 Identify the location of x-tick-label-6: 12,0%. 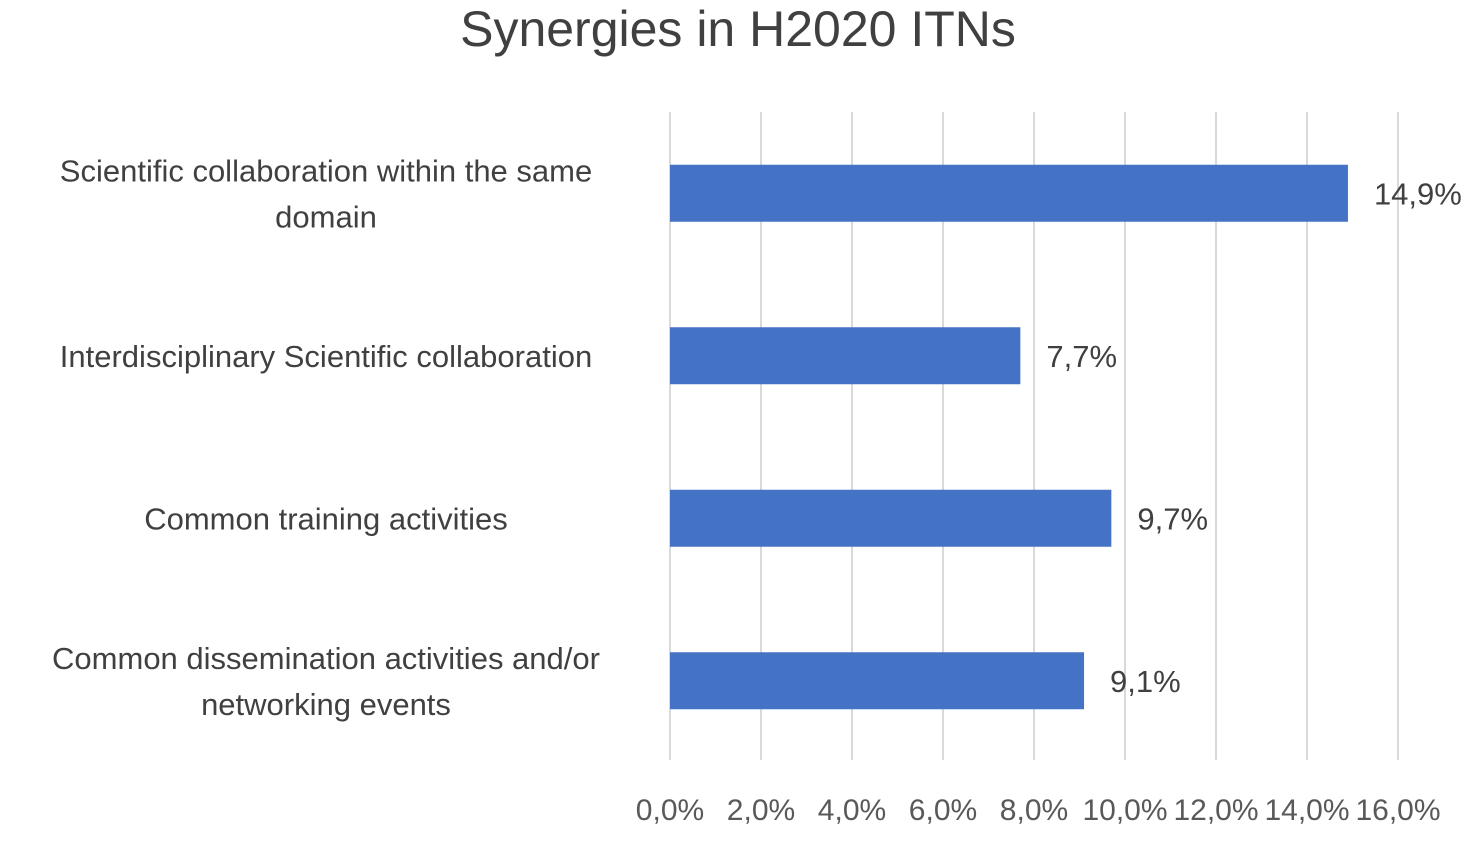
(1215, 810).